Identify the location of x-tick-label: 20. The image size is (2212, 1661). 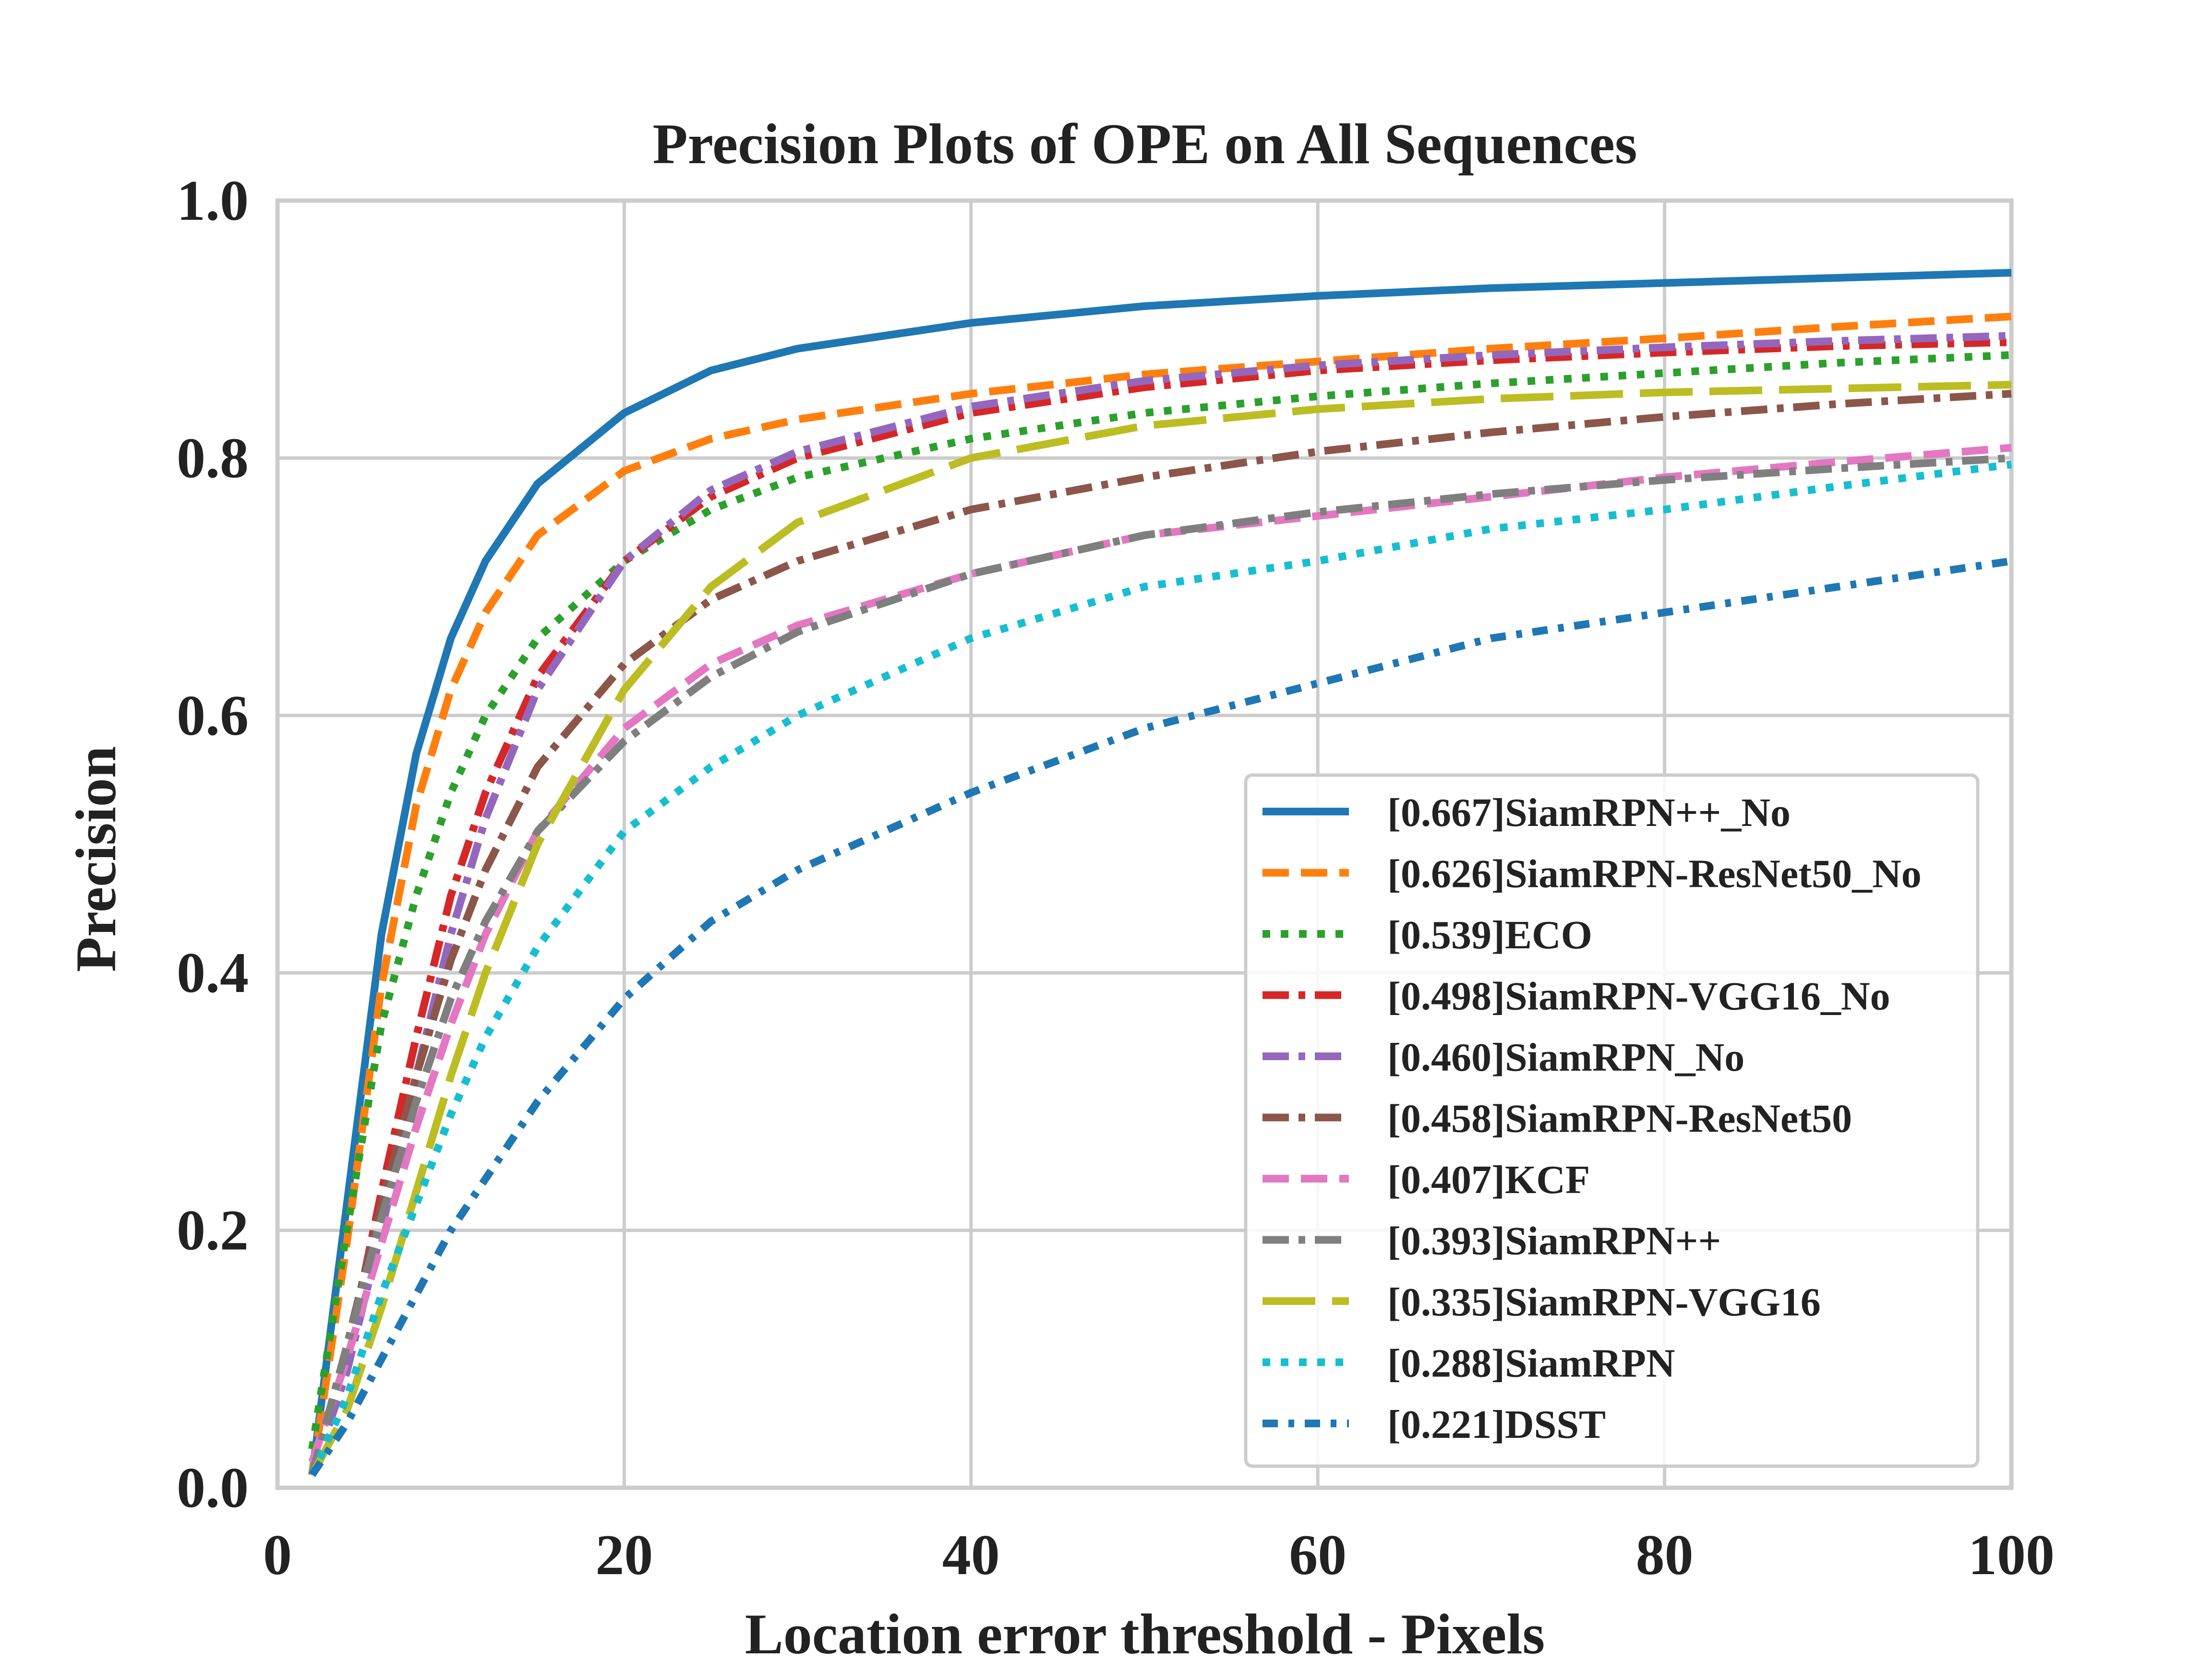
(624, 1555).